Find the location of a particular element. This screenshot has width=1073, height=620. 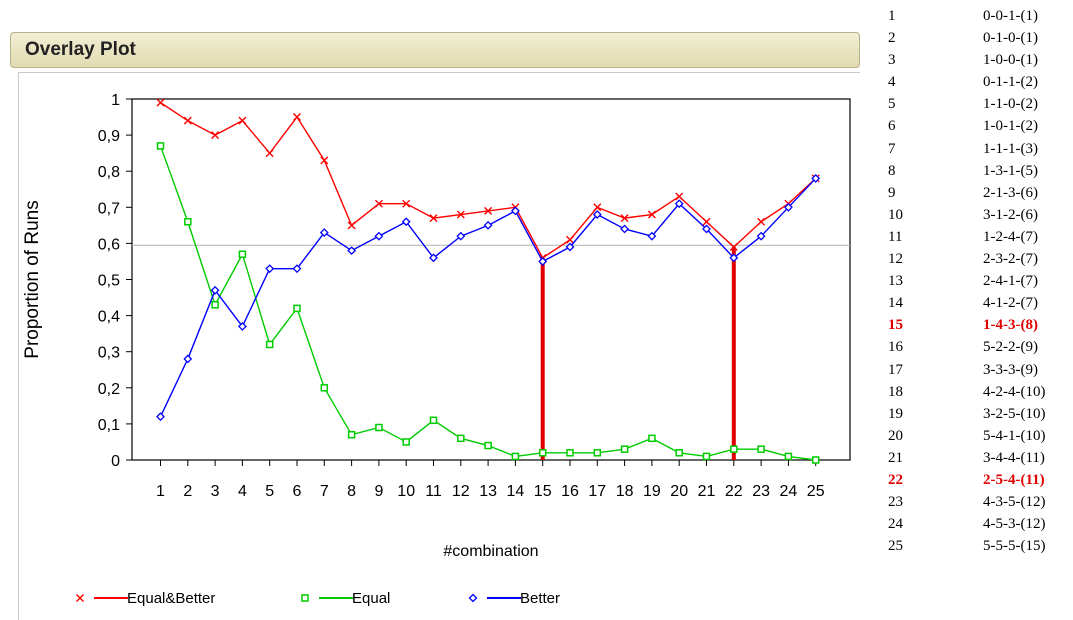

y-tick-label: 1 is located at coordinates (115, 100).